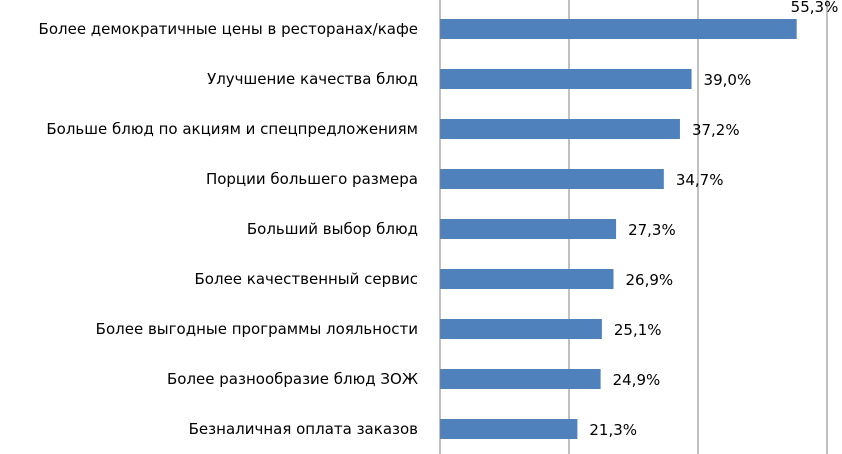 This screenshot has height=454, width=842. What do you see at coordinates (292, 379) in the screenshot?
I see `category-label-8: Более разнообразие блюд ЗОЖ` at bounding box center [292, 379].